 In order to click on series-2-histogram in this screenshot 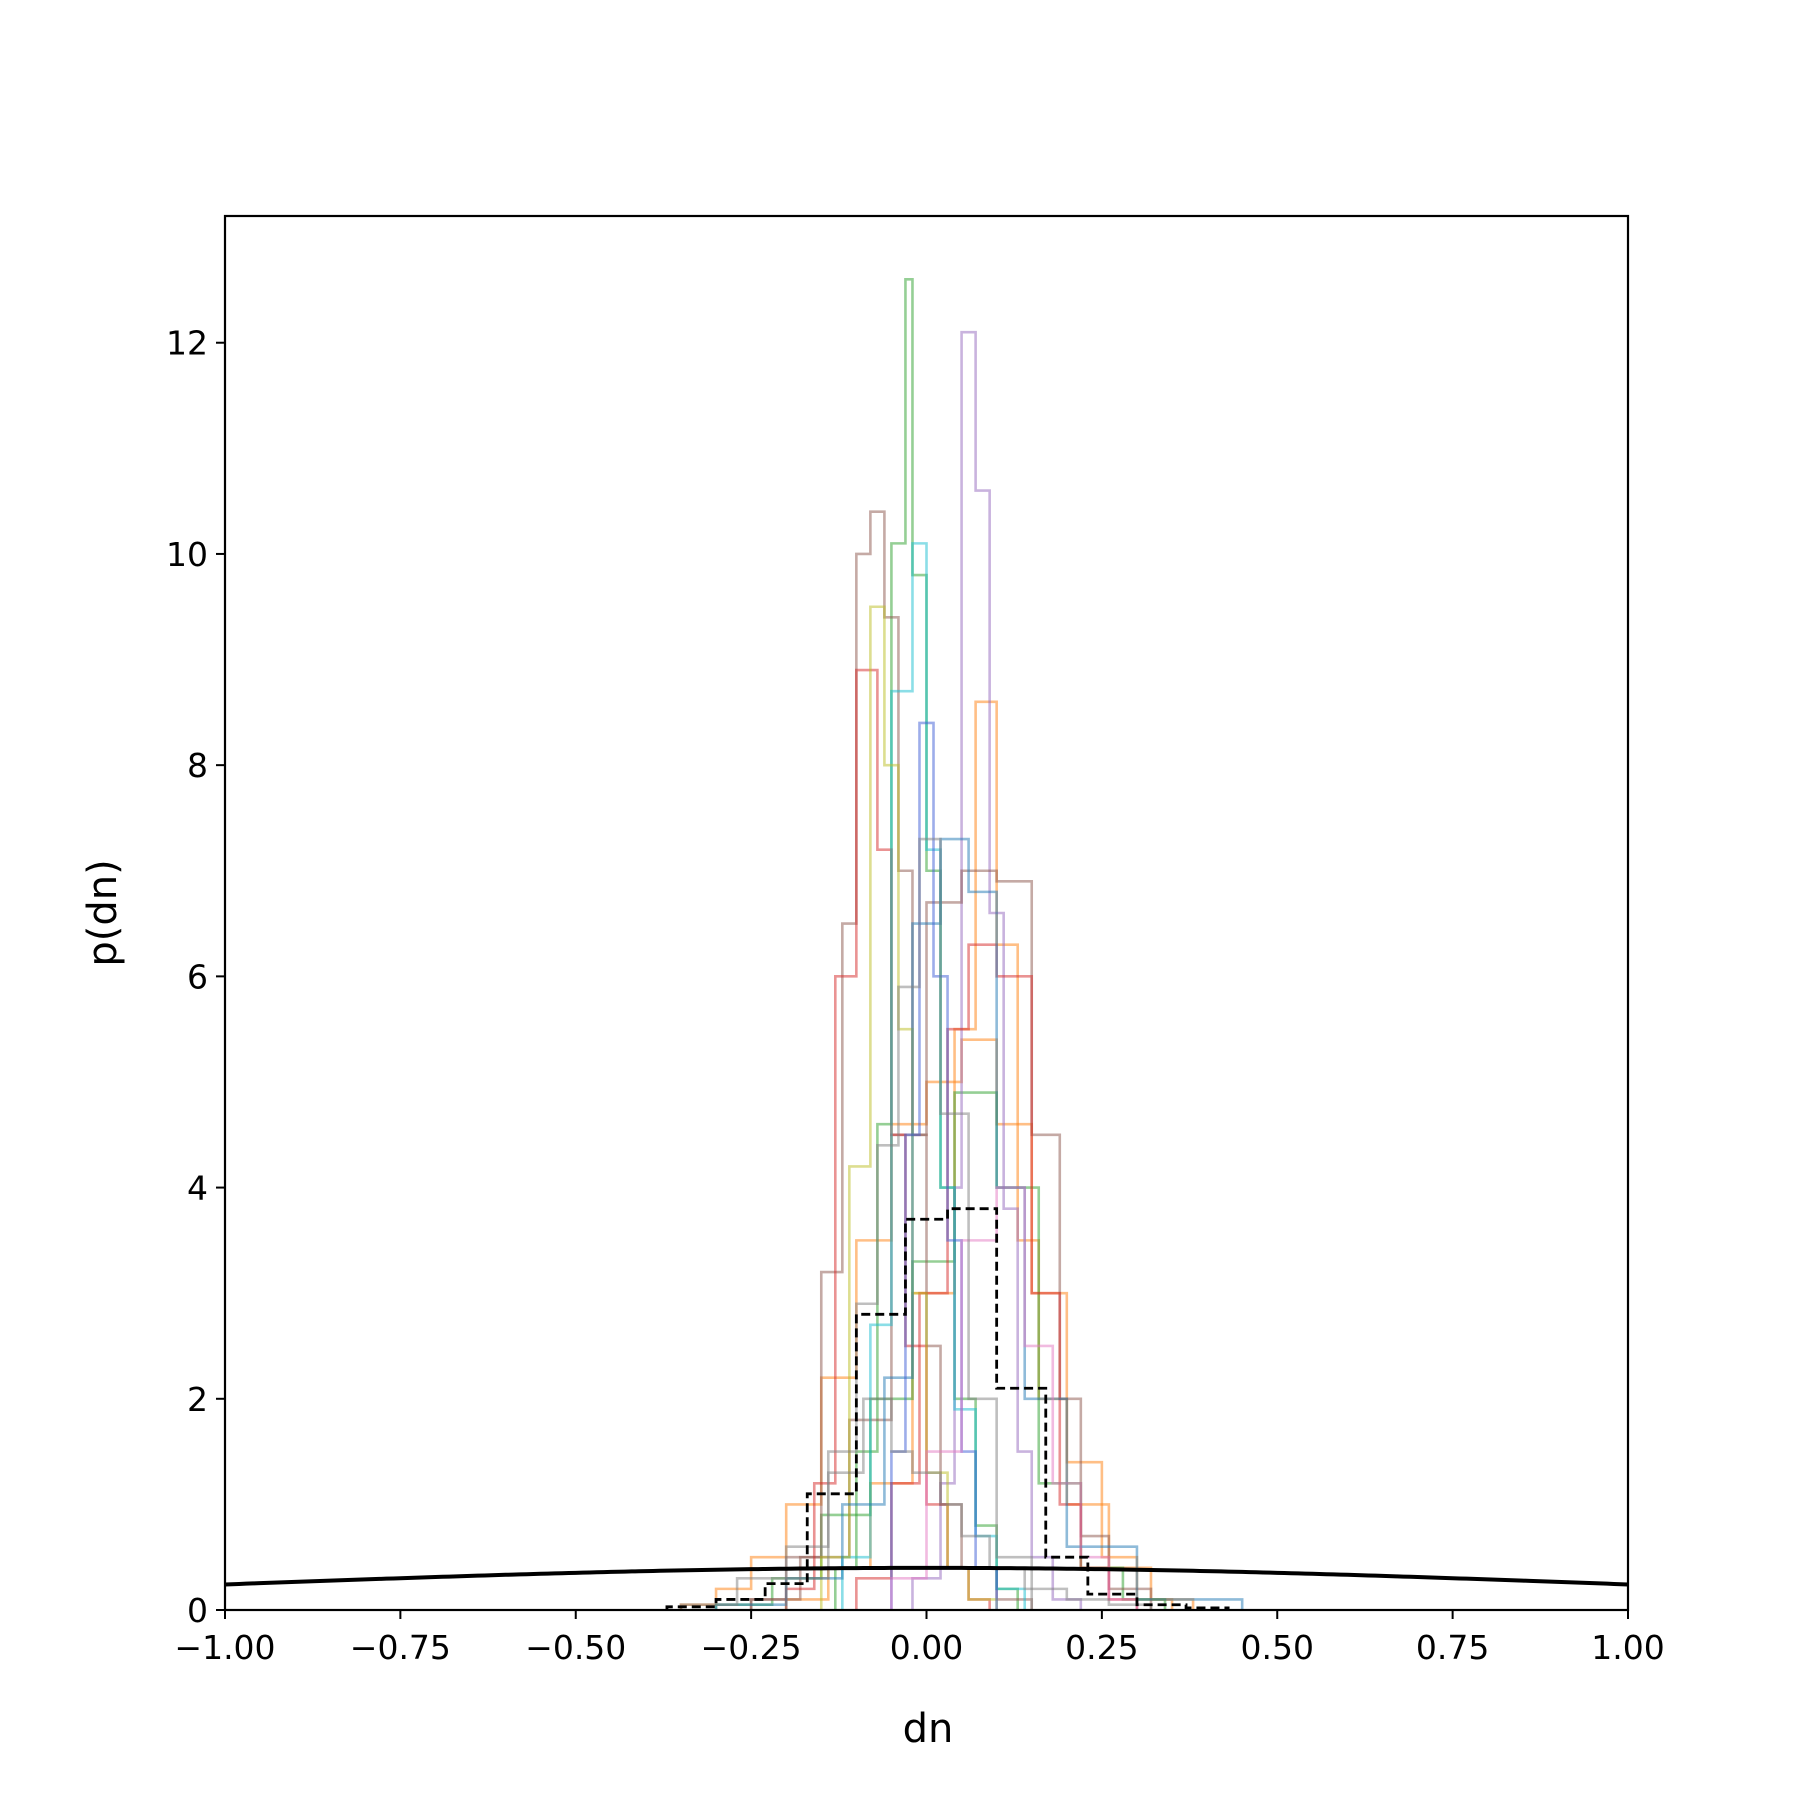, I will do `click(926, 944)`.